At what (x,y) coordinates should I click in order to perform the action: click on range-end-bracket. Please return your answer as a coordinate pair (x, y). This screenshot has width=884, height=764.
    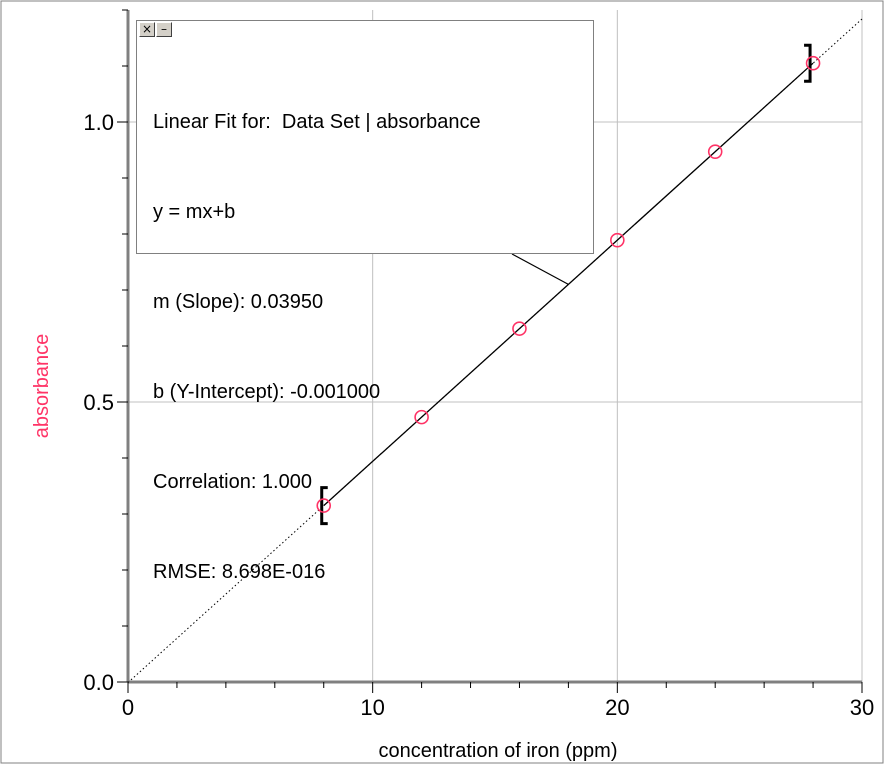
    Looking at the image, I should click on (808, 63).